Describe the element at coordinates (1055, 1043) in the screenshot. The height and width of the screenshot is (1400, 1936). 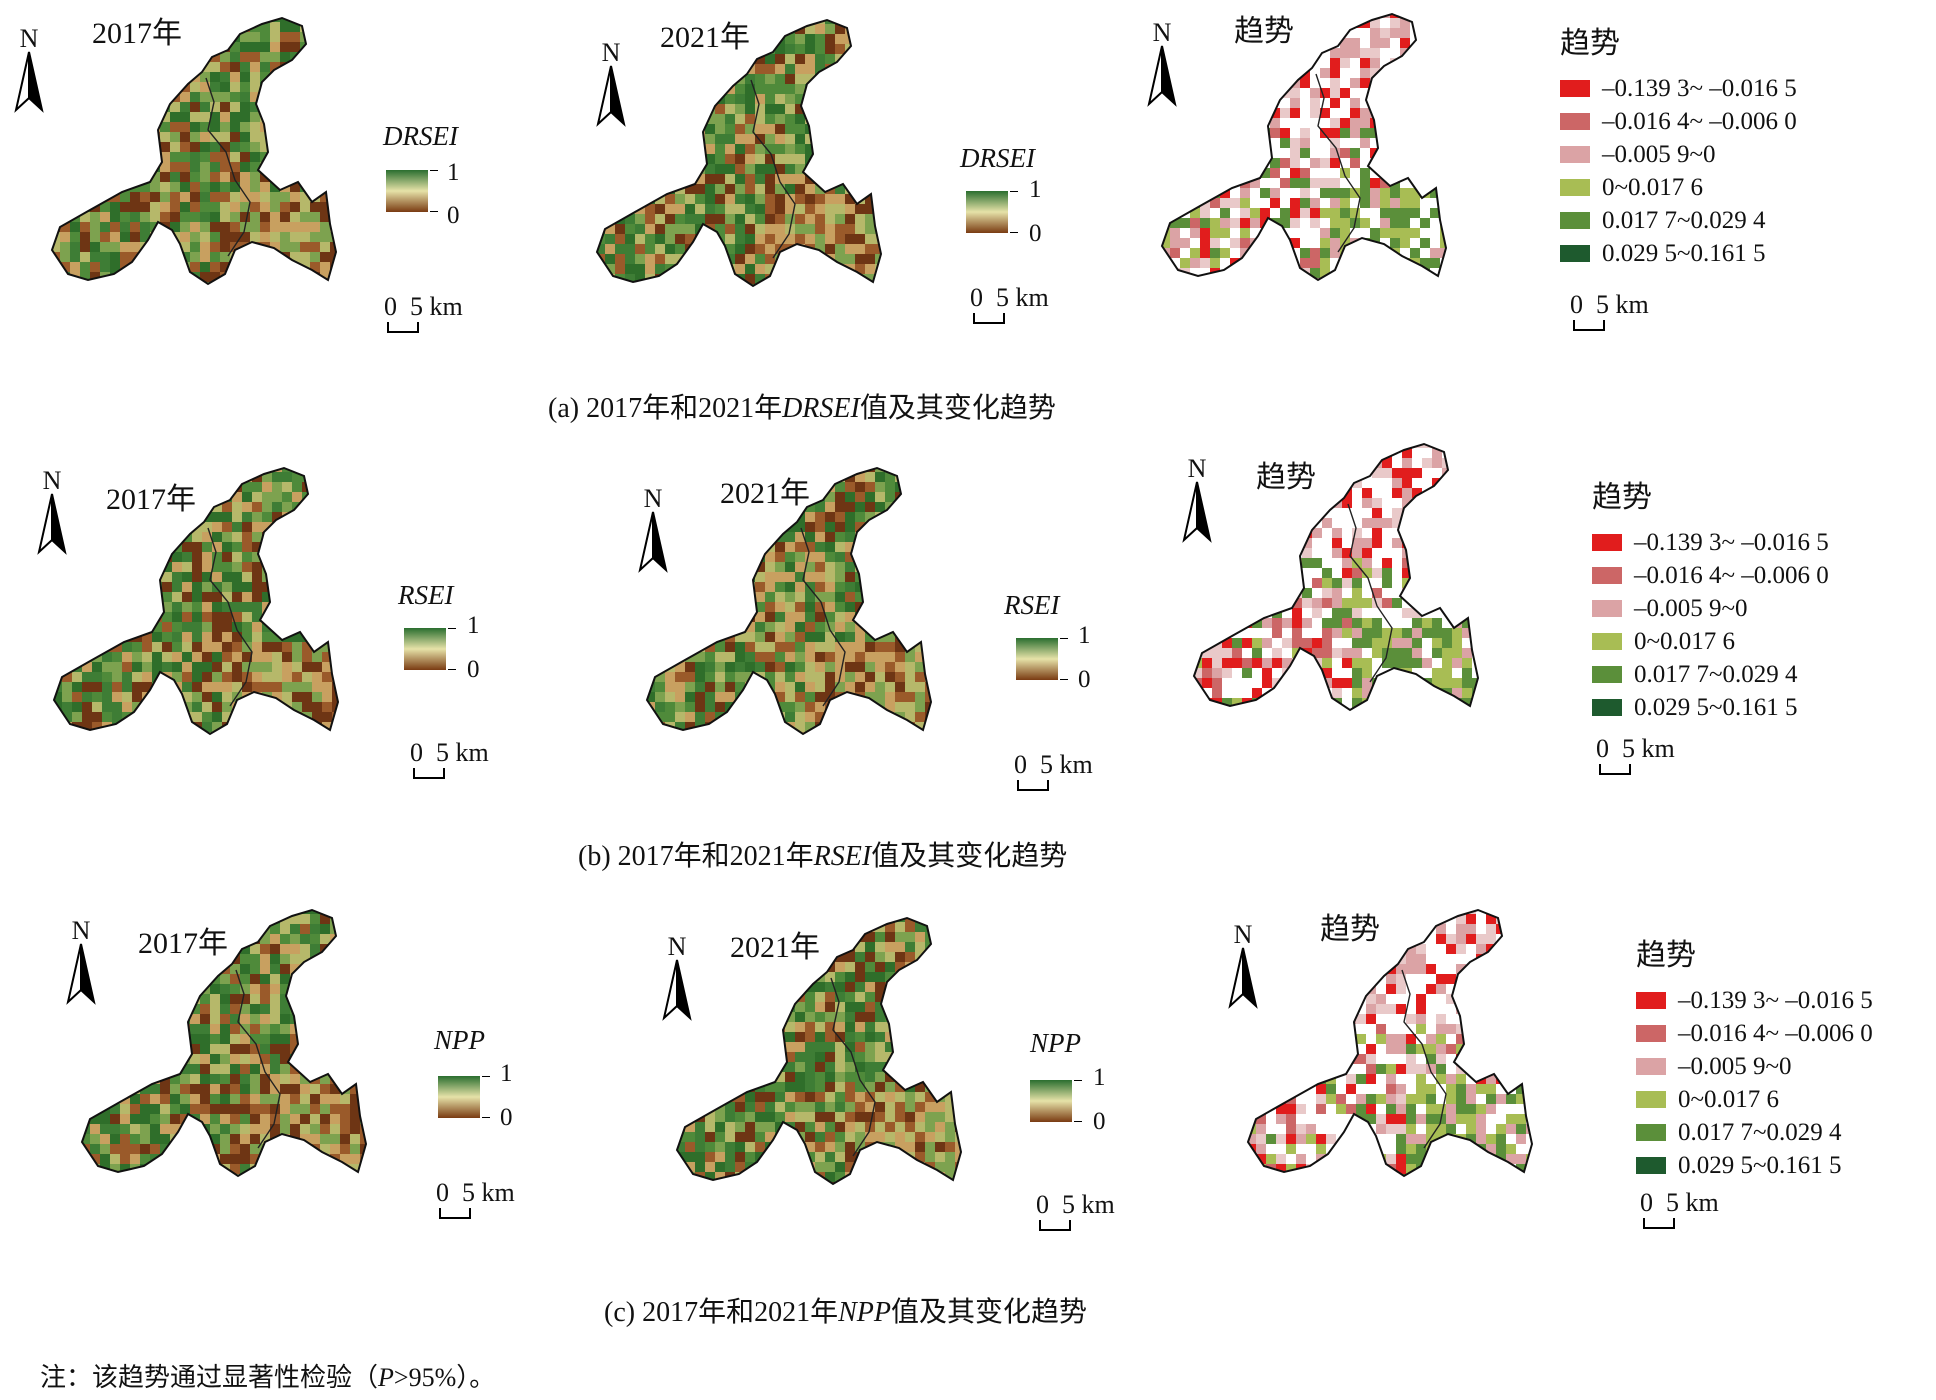
I see `value-label: NPP` at that location.